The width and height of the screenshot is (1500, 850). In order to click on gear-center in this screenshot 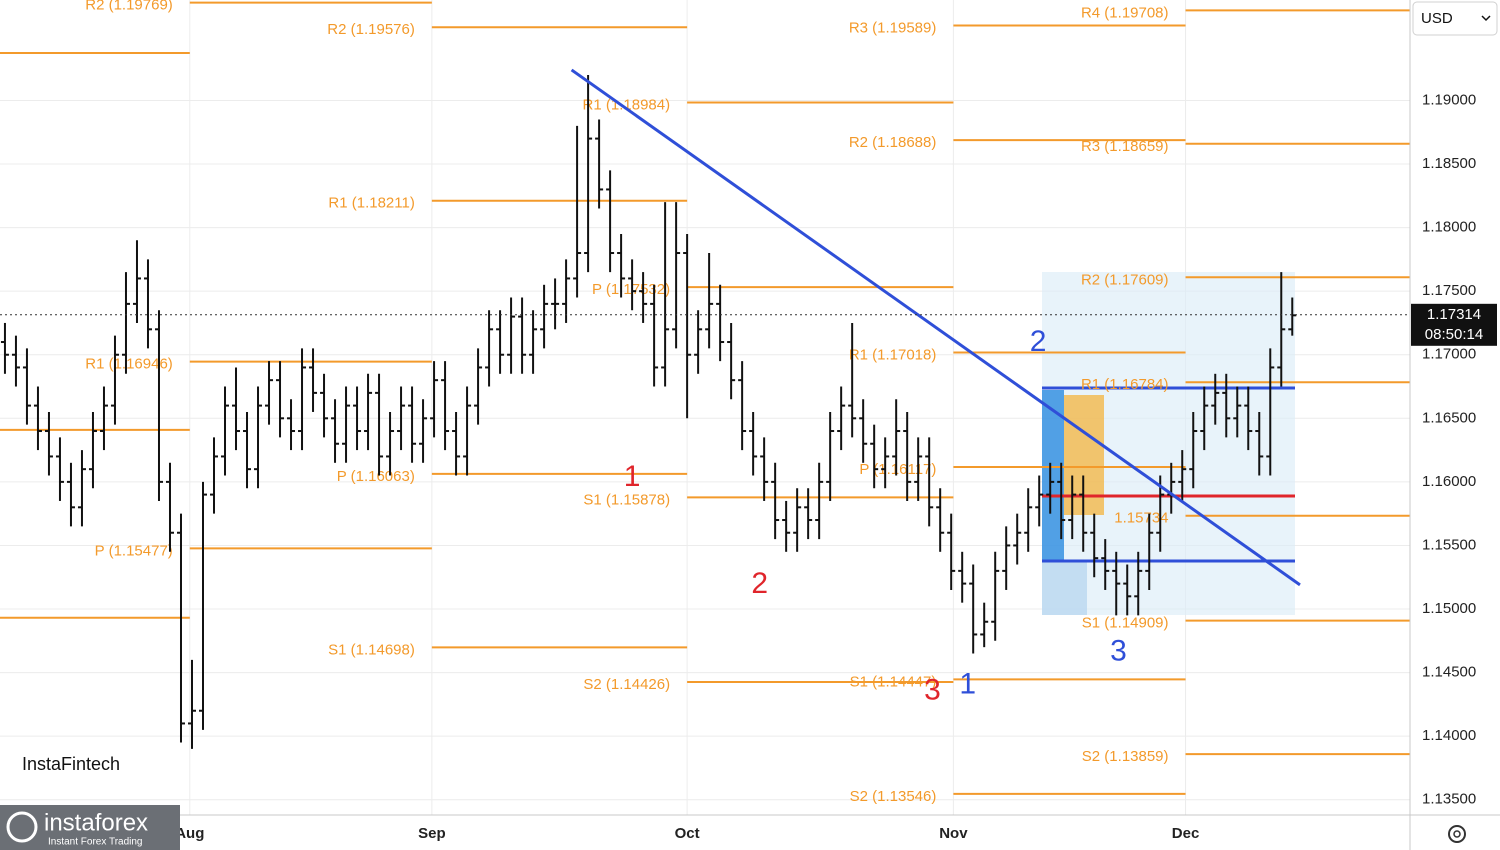, I will do `click(1457, 834)`.